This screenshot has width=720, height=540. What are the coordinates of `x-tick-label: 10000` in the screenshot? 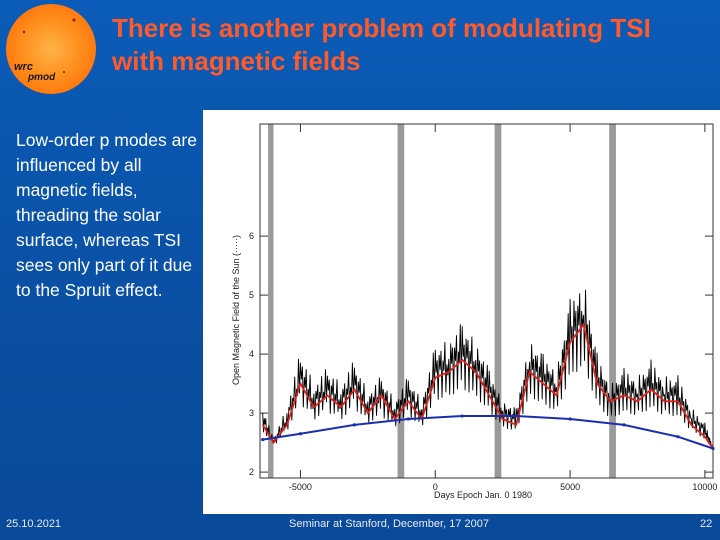 It's located at (704, 487).